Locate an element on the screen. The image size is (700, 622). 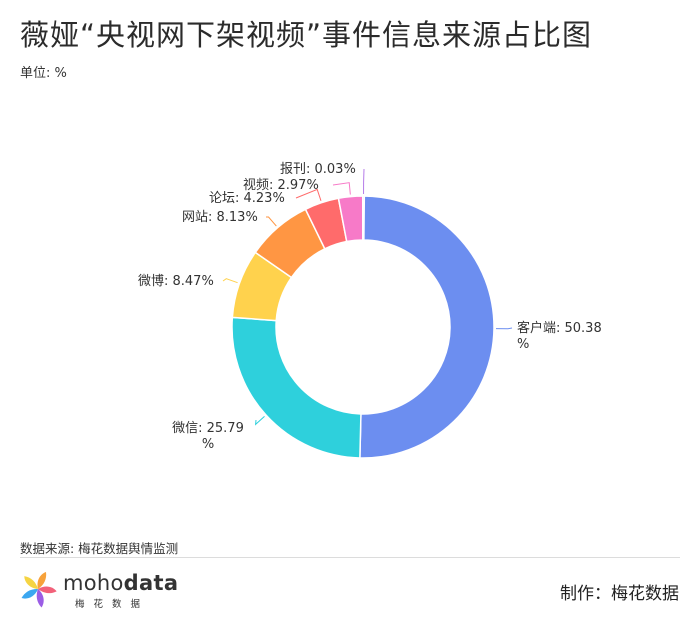
slice-报刊 is located at coordinates (364, 218).